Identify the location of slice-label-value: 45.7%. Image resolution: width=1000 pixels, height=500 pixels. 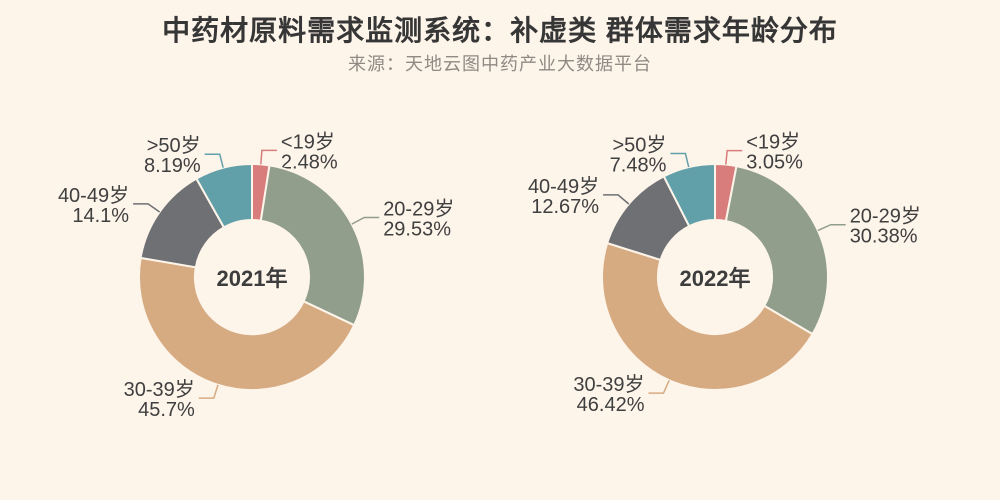
(166, 410).